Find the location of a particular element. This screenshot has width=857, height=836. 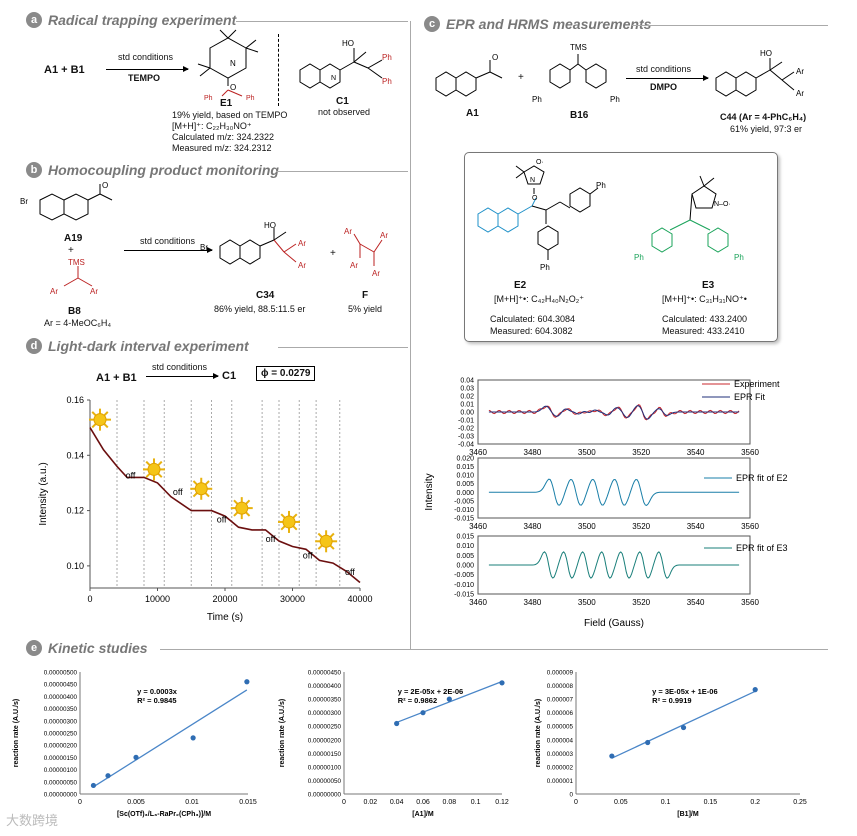

epr-ytick-label: 0.020 is located at coordinates (465, 459).